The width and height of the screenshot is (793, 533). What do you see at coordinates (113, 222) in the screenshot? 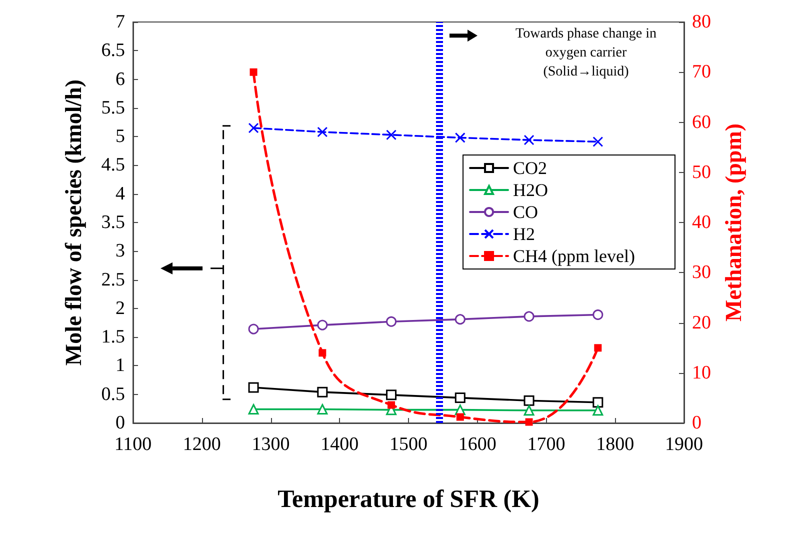
I see `y-tick-label: 3.5` at bounding box center [113, 222].